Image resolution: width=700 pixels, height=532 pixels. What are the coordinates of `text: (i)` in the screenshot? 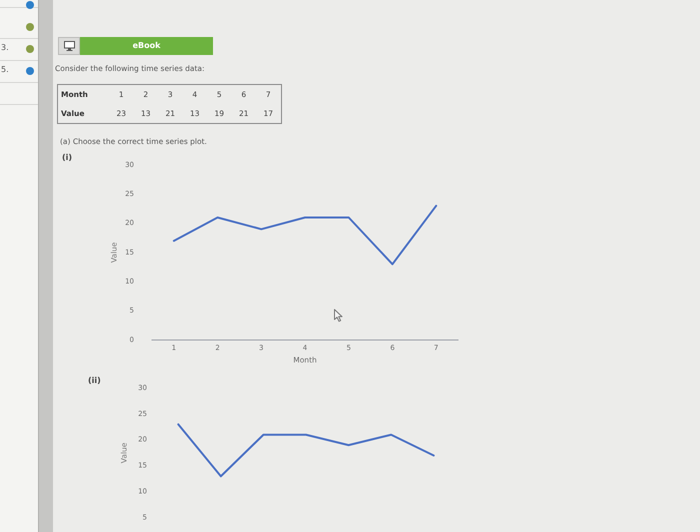 It's located at (67, 157).